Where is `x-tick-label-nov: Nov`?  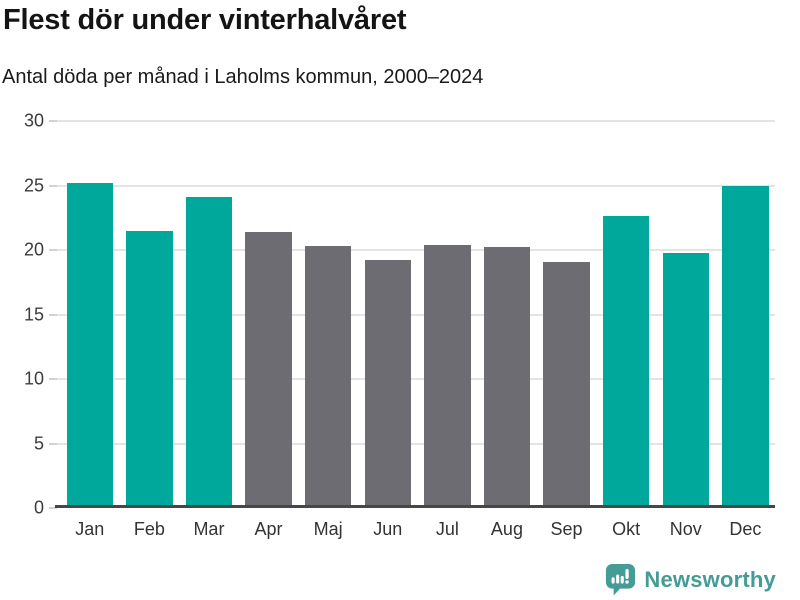 x-tick-label-nov: Nov is located at coordinates (685, 529).